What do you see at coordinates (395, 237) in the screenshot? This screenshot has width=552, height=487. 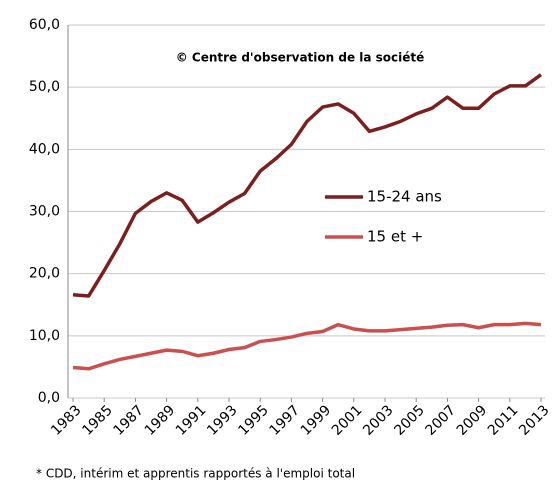 I see `legend-label: 15 et +` at bounding box center [395, 237].